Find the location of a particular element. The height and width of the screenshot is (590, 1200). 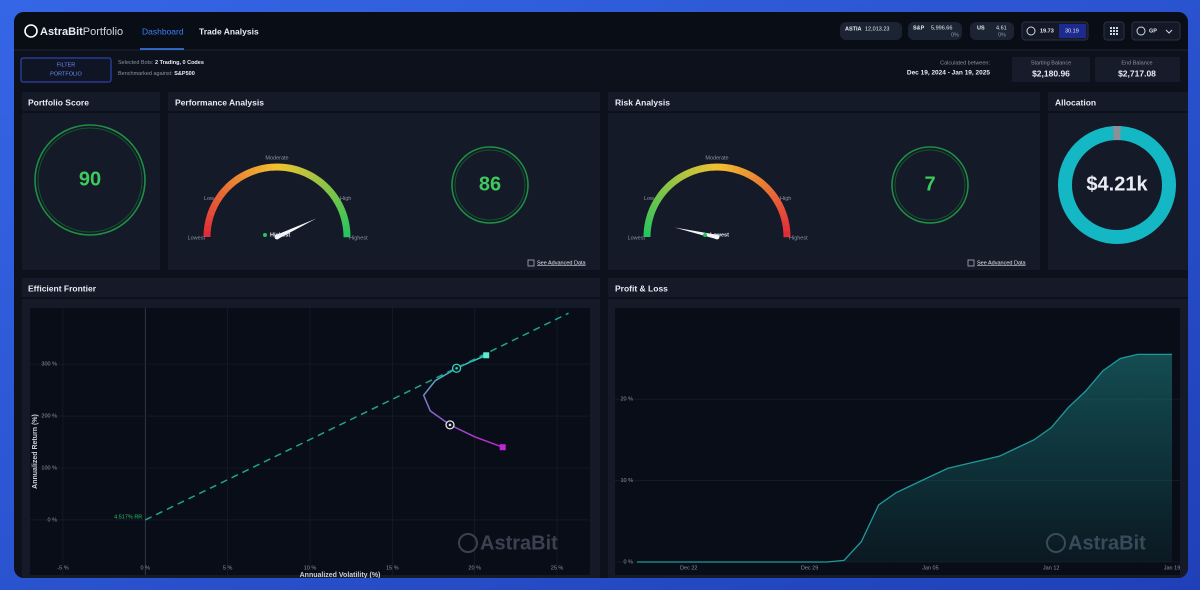

x-tick-label: Jan 12 is located at coordinates (1051, 568).